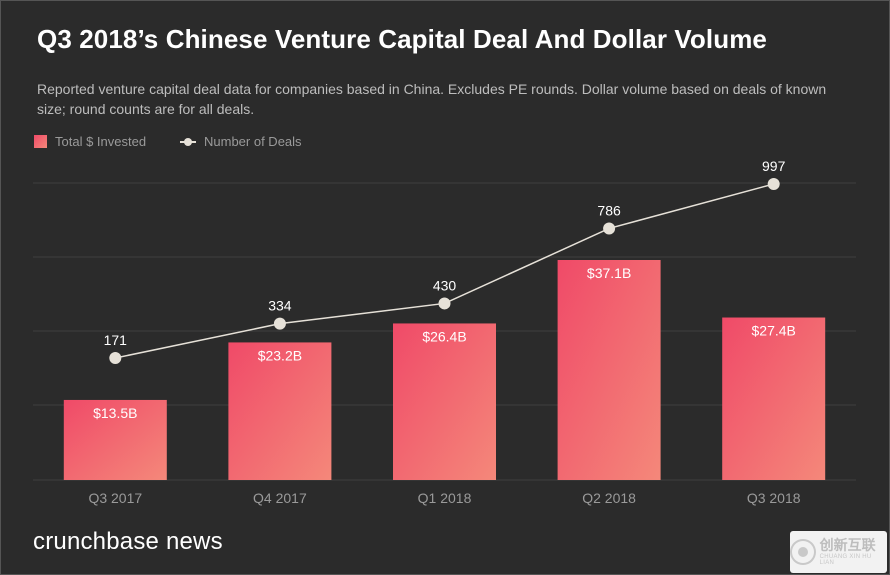 Image resolution: width=890 pixels, height=575 pixels. I want to click on watermark-en-text: CHUANG XIN HU LIAN, so click(845, 560).